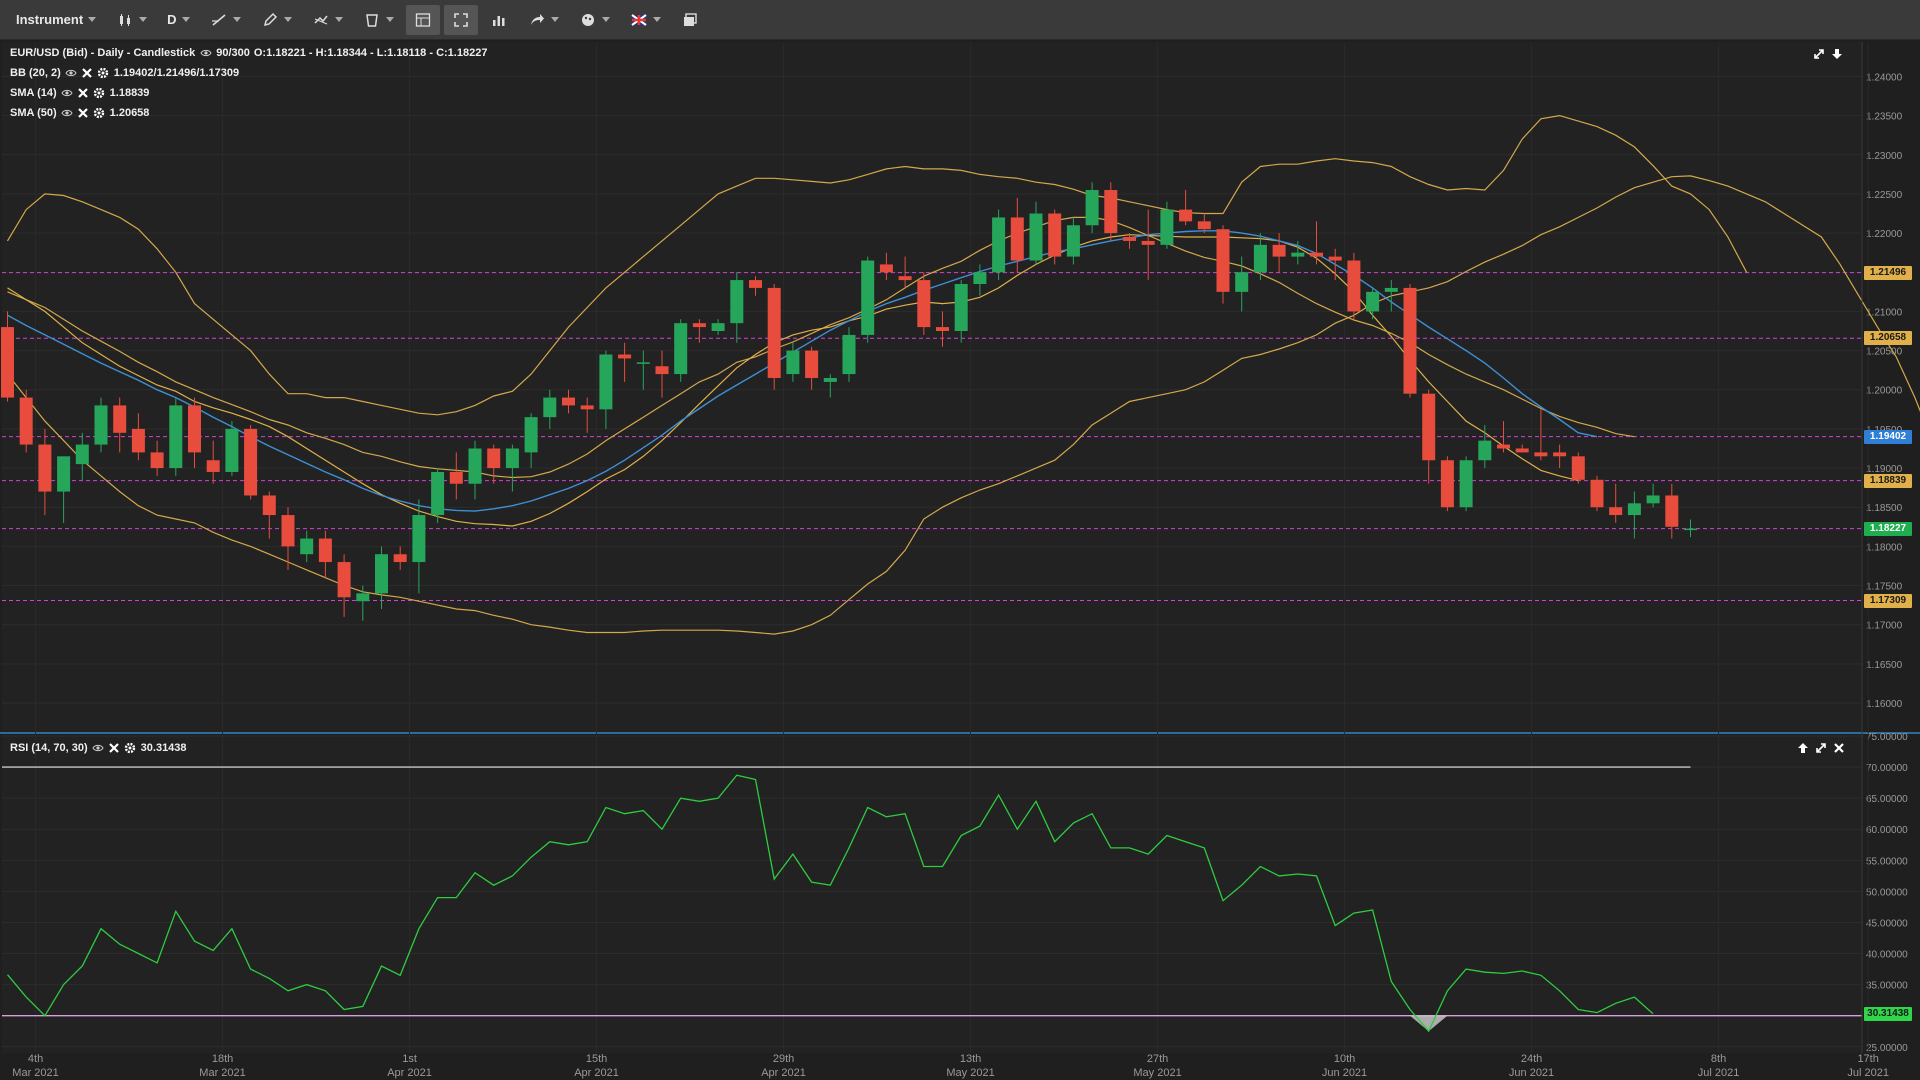 The image size is (1920, 1080). I want to click on indicator-name: BB (20, 2), so click(35, 72).